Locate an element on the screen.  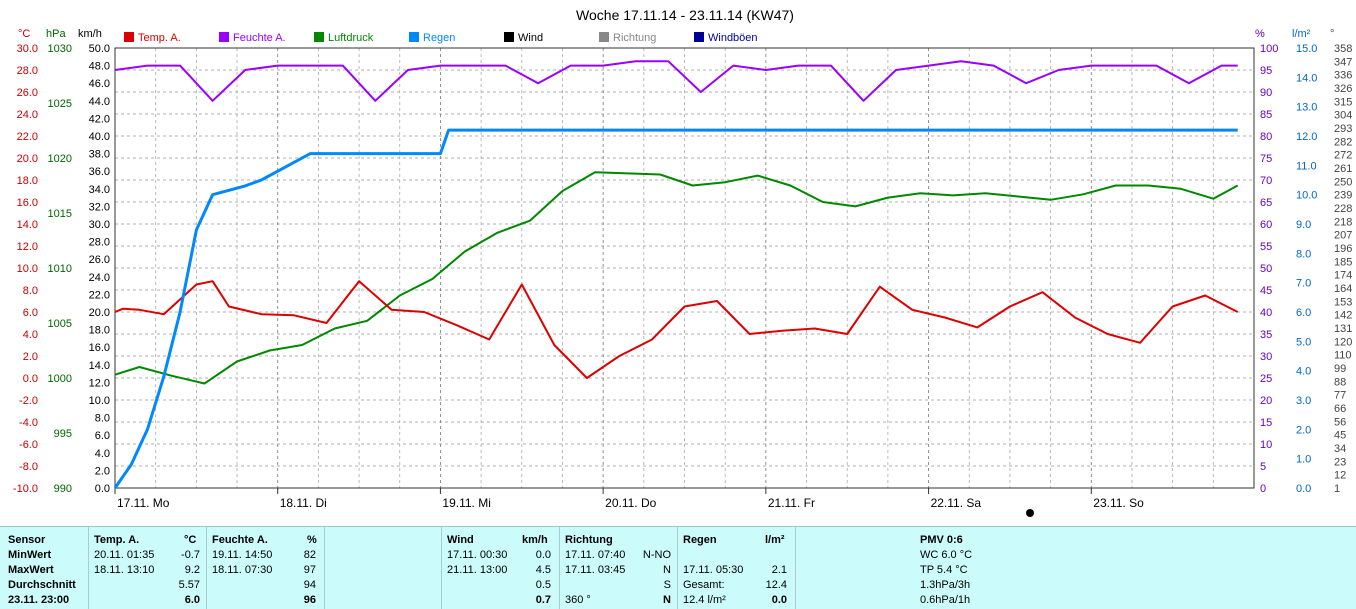
hdr-temp: Temp. A. is located at coordinates (117, 540).